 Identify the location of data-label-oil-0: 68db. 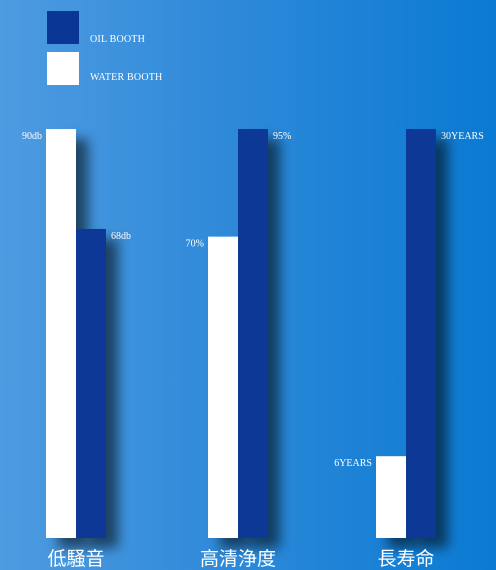
(121, 236).